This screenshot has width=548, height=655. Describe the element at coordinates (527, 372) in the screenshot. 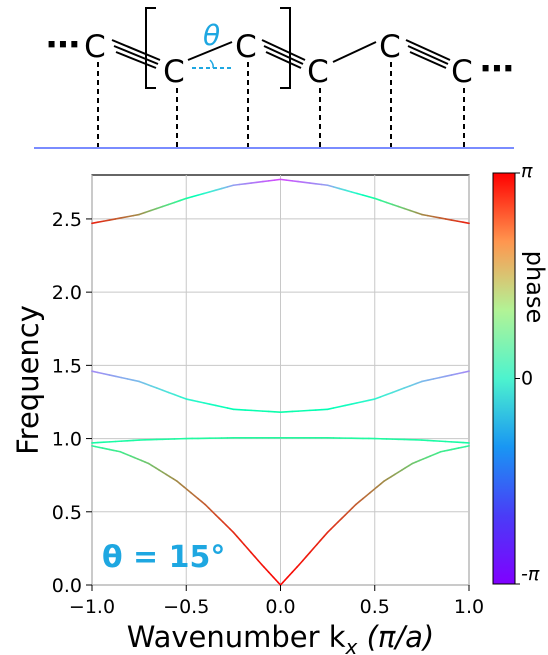

I see `colorbar-ticks: π 0 -π` at that location.